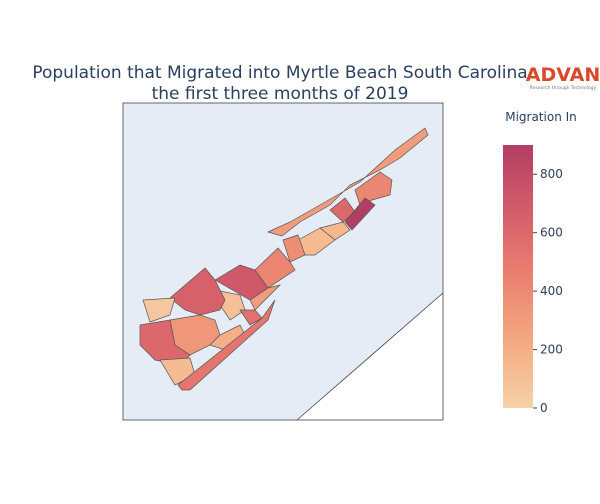  I want to click on colorbar, so click(518, 276).